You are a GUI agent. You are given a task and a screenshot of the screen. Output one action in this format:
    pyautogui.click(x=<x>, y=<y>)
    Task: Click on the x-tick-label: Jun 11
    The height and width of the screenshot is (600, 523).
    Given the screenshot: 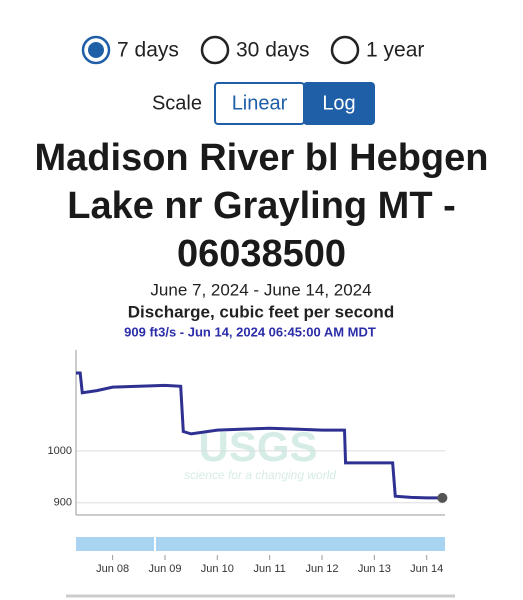 What is the action you would take?
    pyautogui.click(x=270, y=569)
    